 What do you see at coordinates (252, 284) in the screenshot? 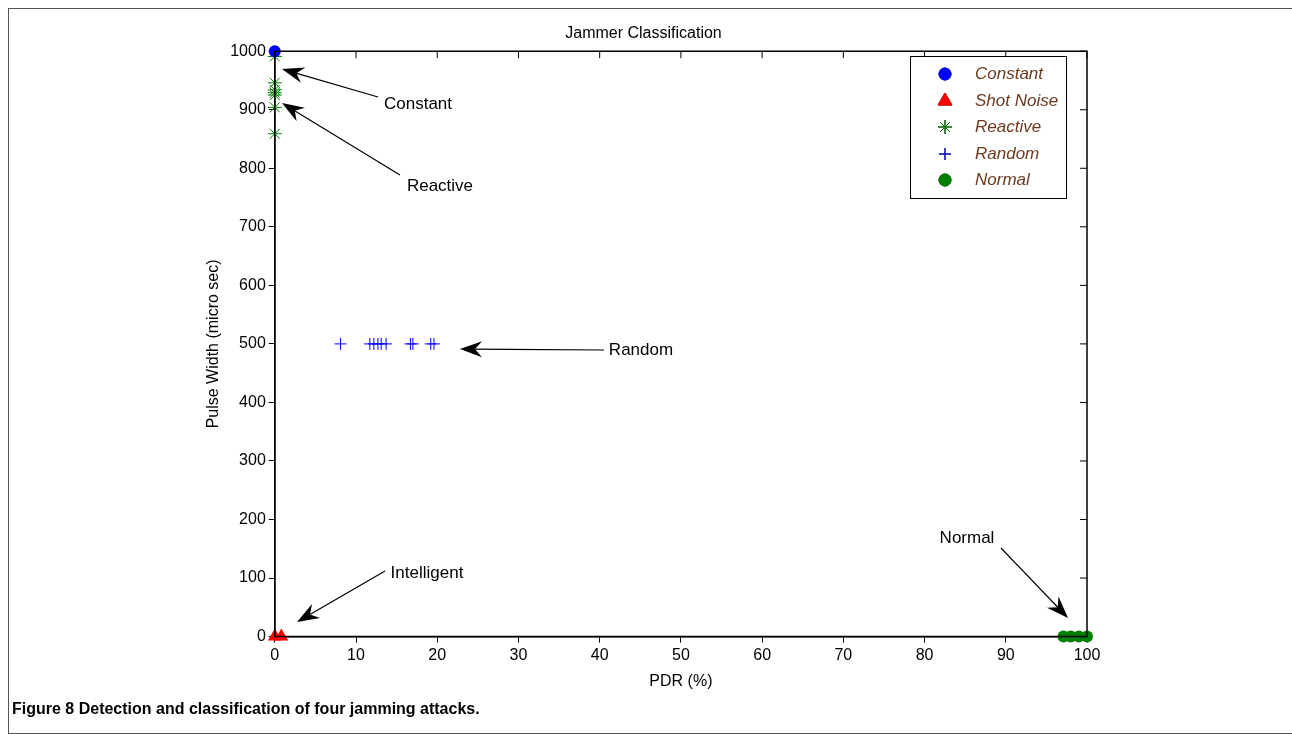
I see `y-tick-label: 600` at bounding box center [252, 284].